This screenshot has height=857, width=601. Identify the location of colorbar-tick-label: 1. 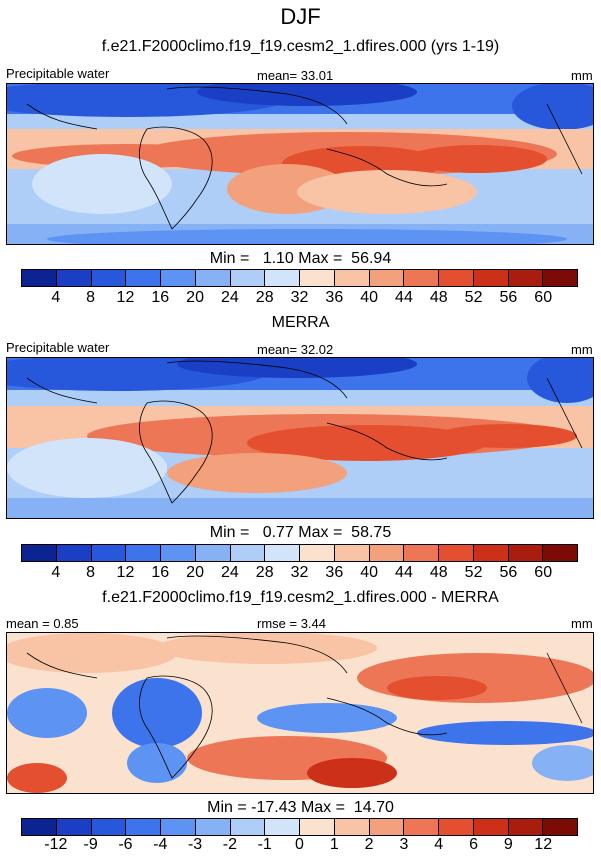
(334, 844).